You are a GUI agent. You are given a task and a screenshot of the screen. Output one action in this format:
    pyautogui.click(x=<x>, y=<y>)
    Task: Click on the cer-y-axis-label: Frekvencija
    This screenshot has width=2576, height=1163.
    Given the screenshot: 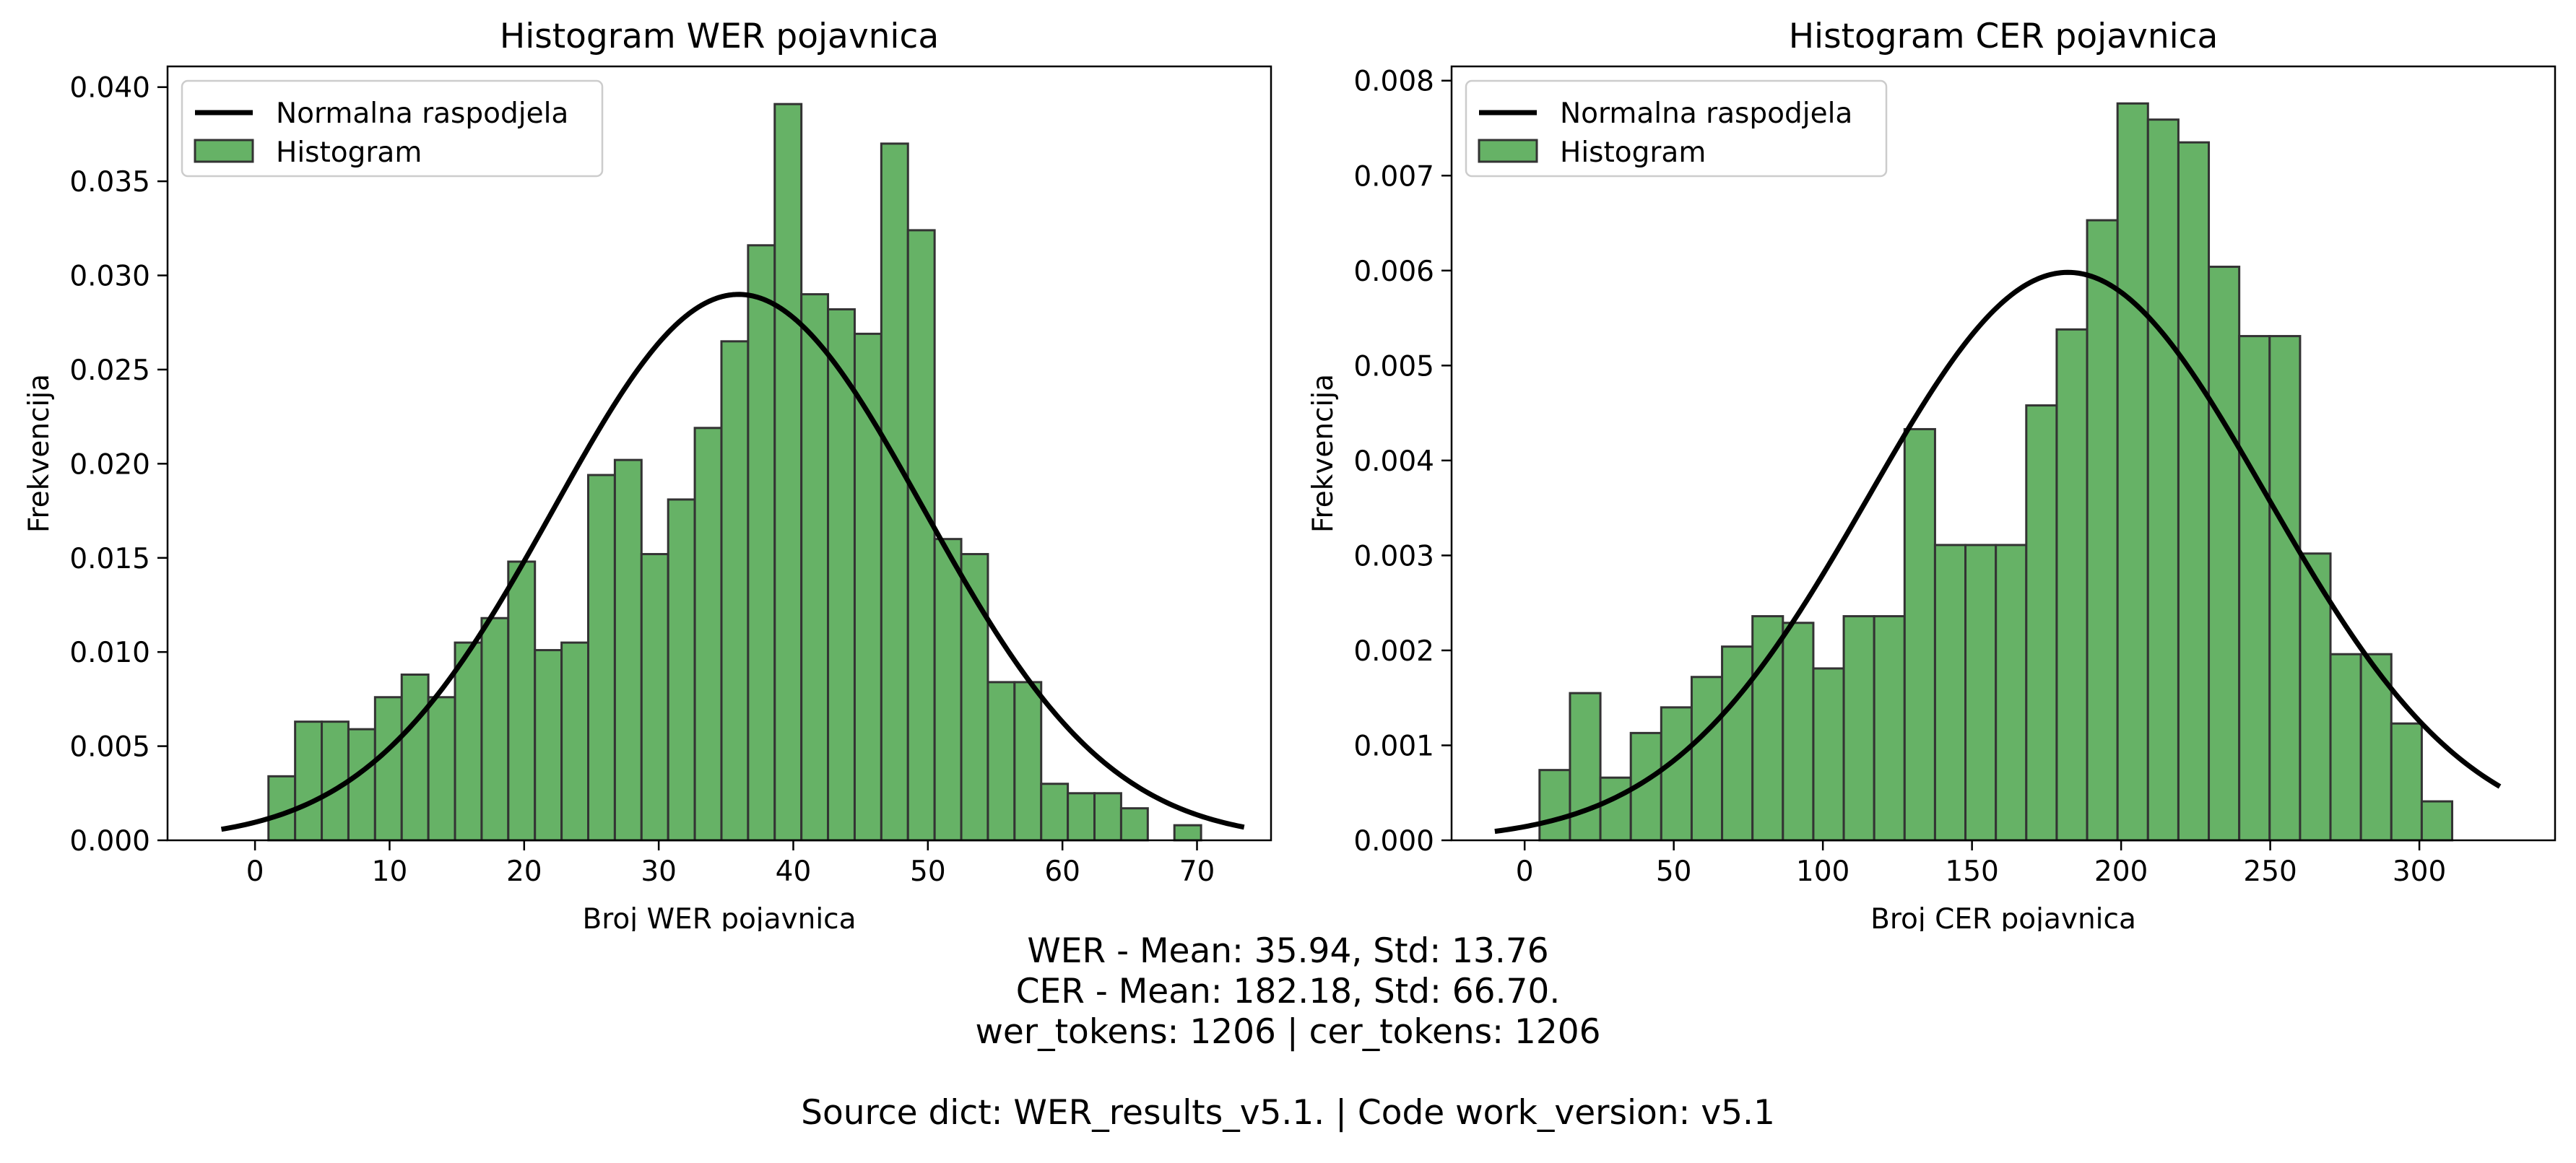 What is the action you would take?
    pyautogui.click(x=1323, y=454)
    